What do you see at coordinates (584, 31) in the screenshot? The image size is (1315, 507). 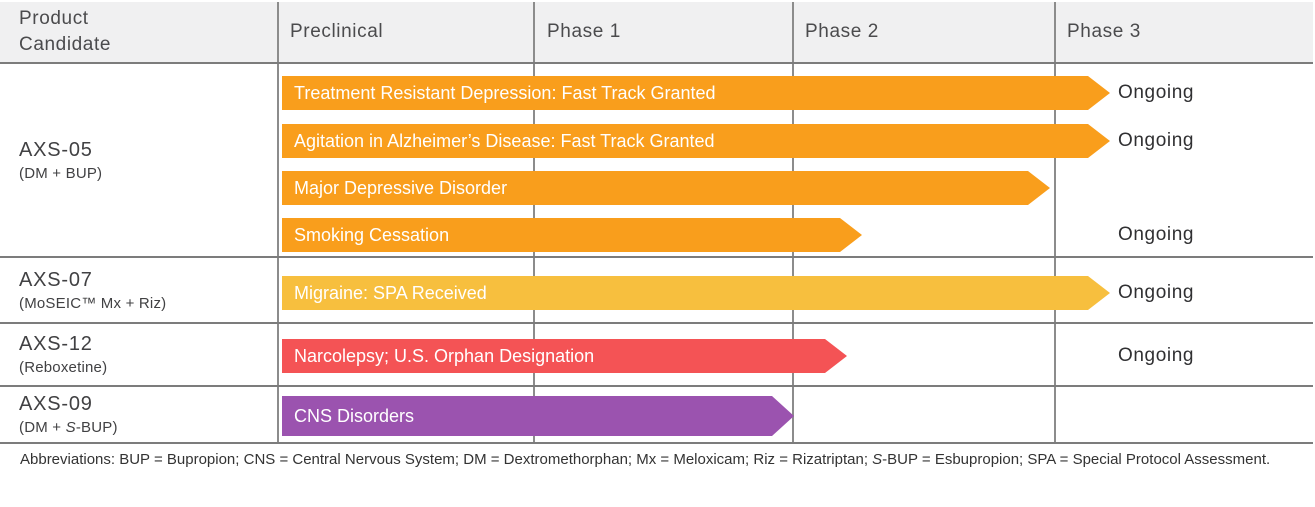 I see `column-header-phase-1: Phase 1` at bounding box center [584, 31].